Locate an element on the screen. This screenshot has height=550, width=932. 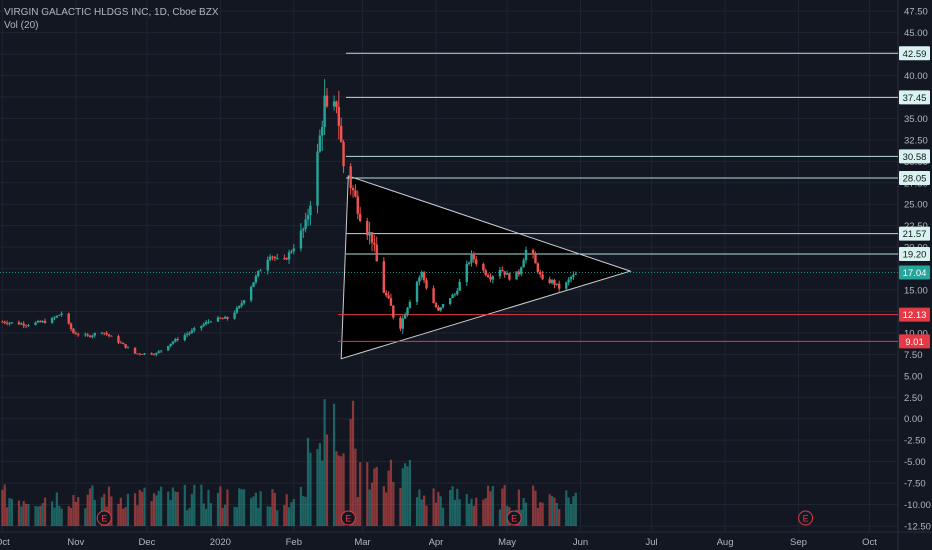
y-tick-label: -2.50 is located at coordinates (915, 441).